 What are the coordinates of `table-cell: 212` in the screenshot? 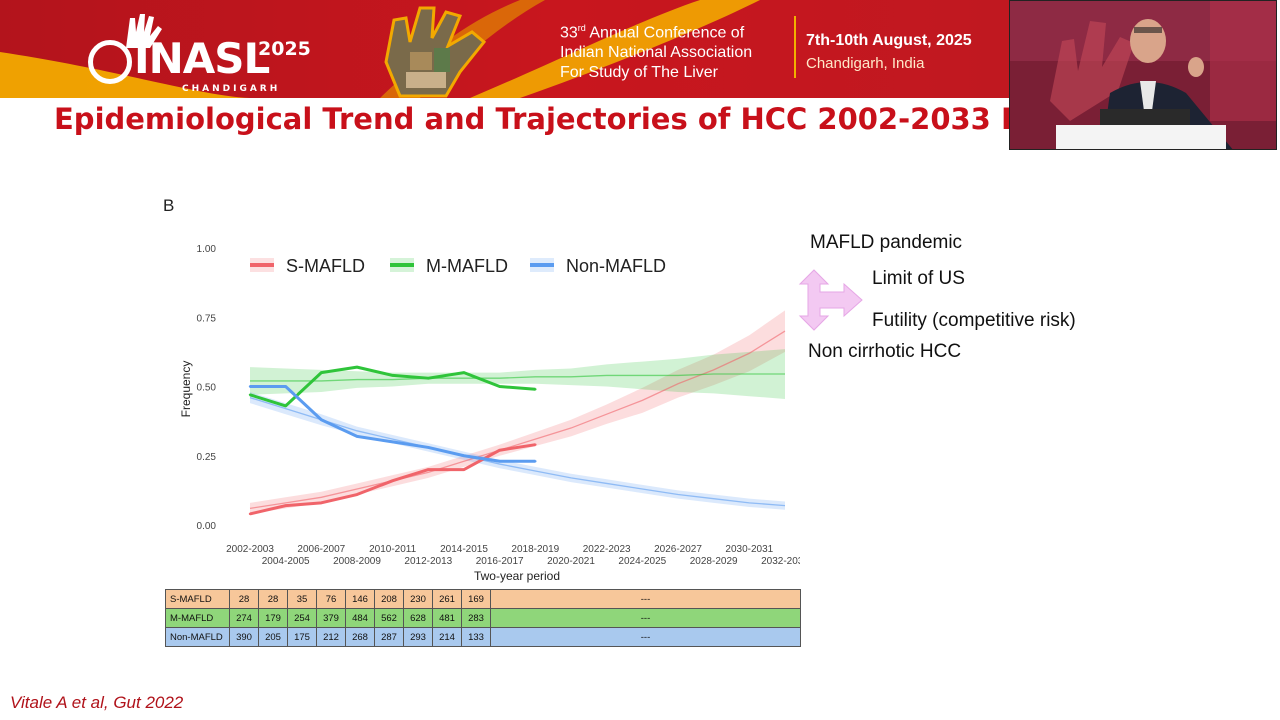 It's located at (331, 637).